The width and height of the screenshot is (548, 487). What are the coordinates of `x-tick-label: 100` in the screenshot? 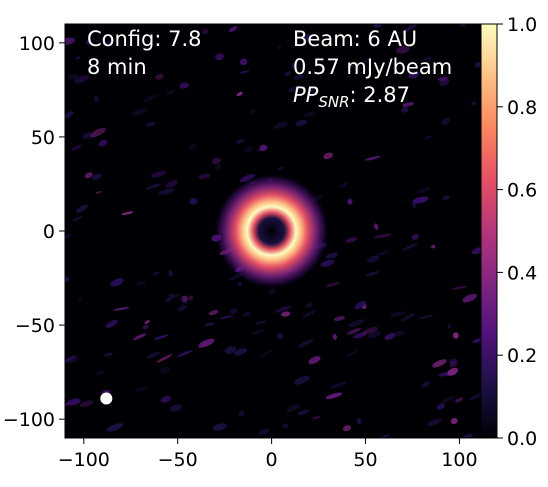 It's located at (459, 460).